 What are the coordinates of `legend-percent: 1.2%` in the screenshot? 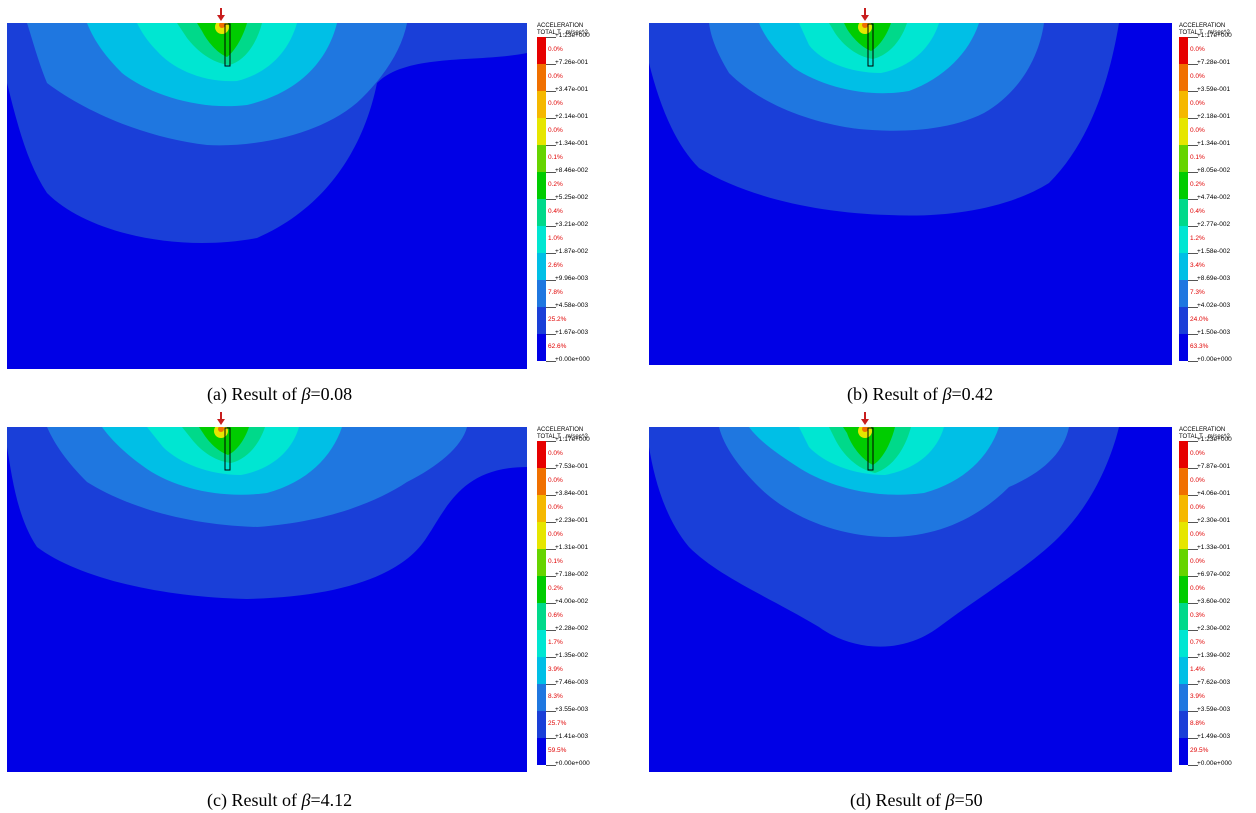 It's located at (1197, 238).